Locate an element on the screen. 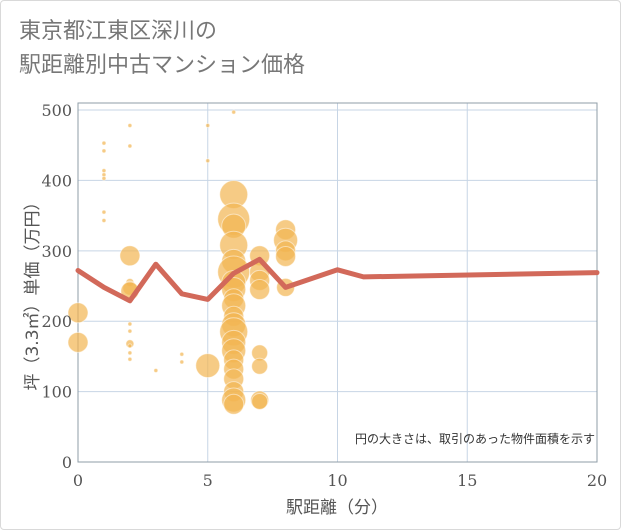 This screenshot has height=530, width=621. chart-title-line-2: 駅距離別中古マンション価格 is located at coordinates (162, 65).